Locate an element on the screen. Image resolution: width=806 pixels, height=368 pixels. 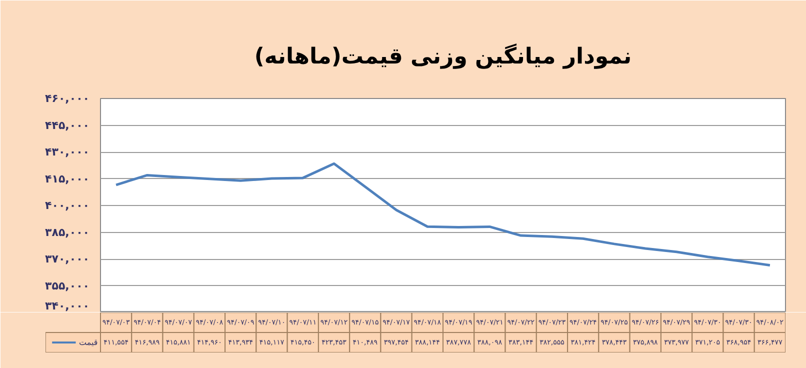
y-tick-label: ۳۷۰,۰۰۰ is located at coordinates (67, 259).